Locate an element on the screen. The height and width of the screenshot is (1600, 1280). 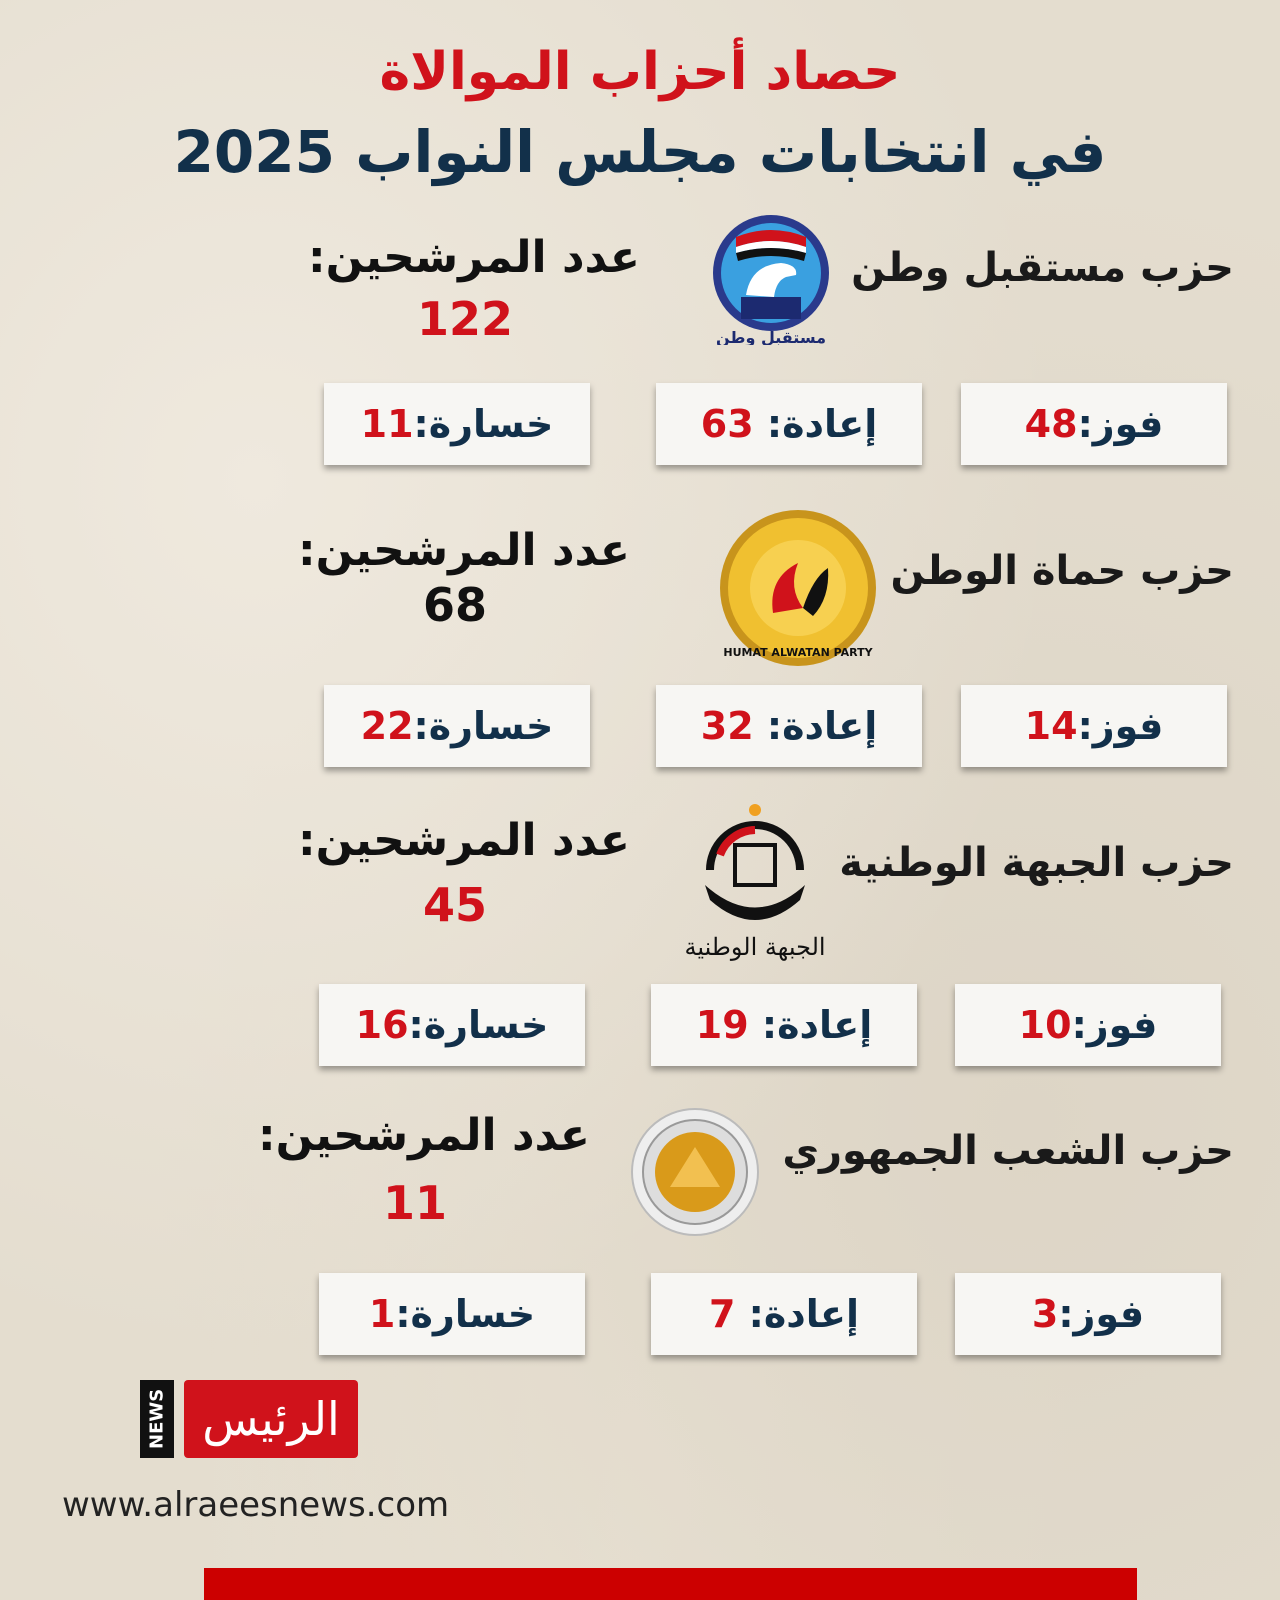
brand-name: الرئيس is located at coordinates (271, 1419).